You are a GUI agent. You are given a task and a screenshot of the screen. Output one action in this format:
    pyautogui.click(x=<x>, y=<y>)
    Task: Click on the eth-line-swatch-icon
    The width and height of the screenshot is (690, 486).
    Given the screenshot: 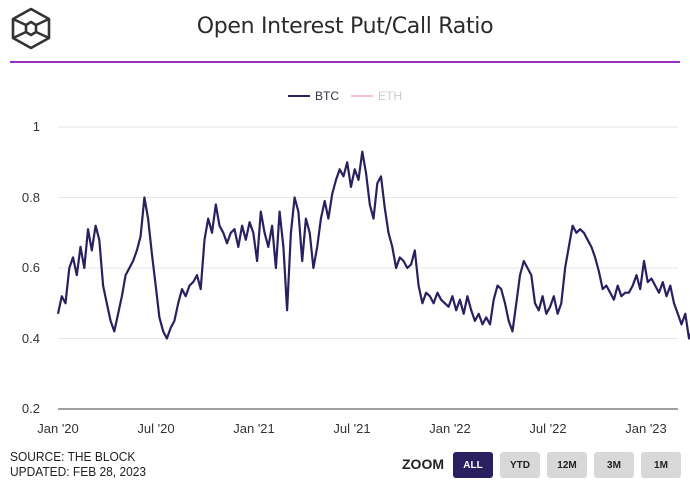 What is the action you would take?
    pyautogui.click(x=362, y=96)
    